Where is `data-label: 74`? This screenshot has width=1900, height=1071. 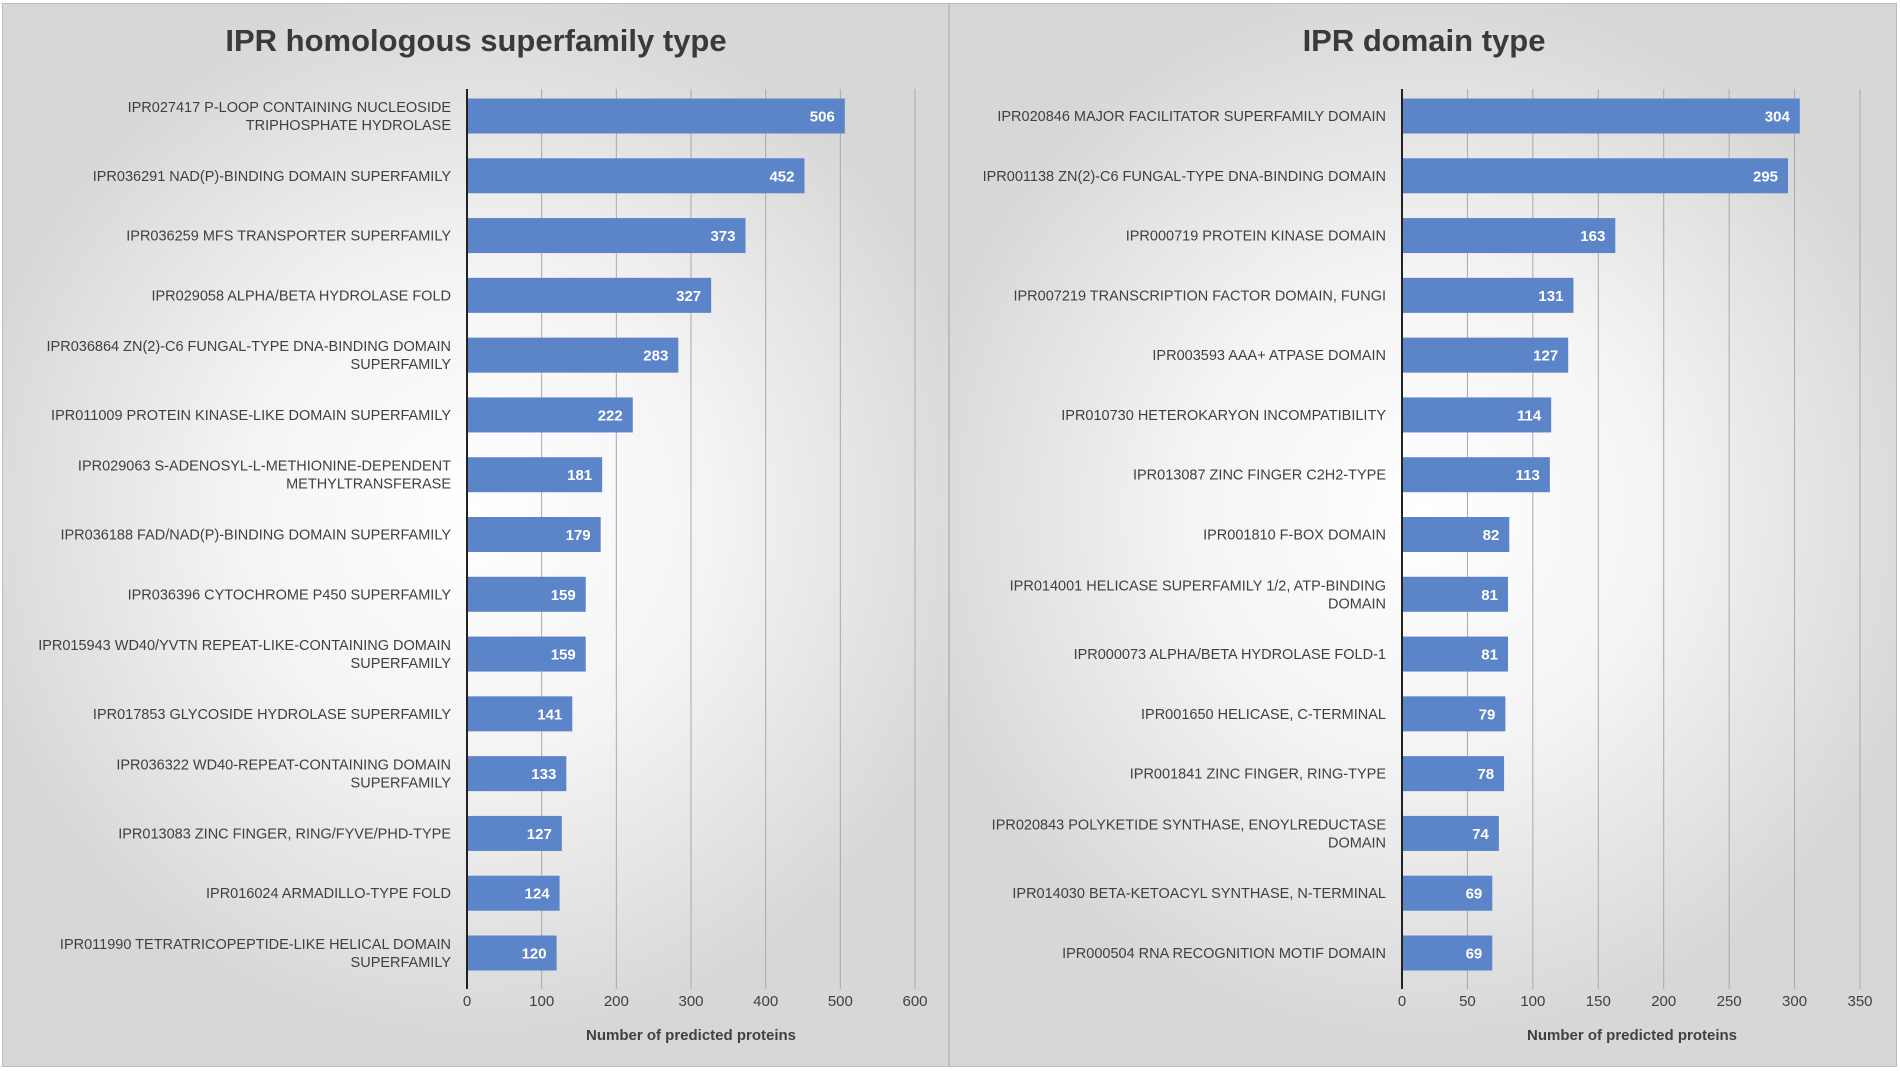 data-label: 74 is located at coordinates (1480, 834).